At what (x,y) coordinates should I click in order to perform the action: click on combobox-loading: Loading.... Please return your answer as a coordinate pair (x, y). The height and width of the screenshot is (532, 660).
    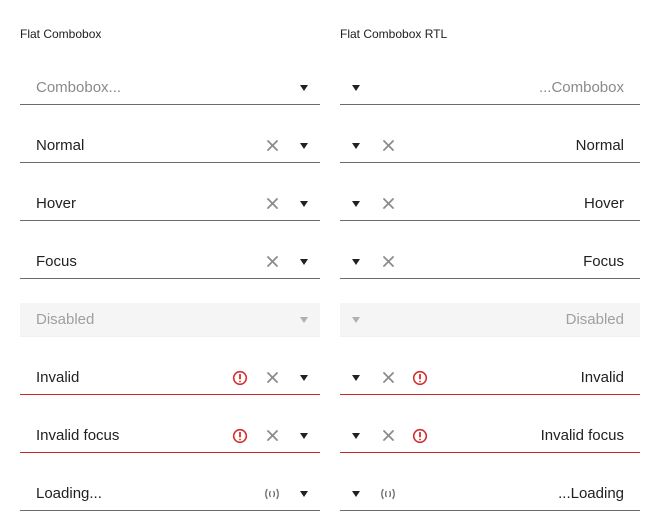
    Looking at the image, I should click on (170, 494).